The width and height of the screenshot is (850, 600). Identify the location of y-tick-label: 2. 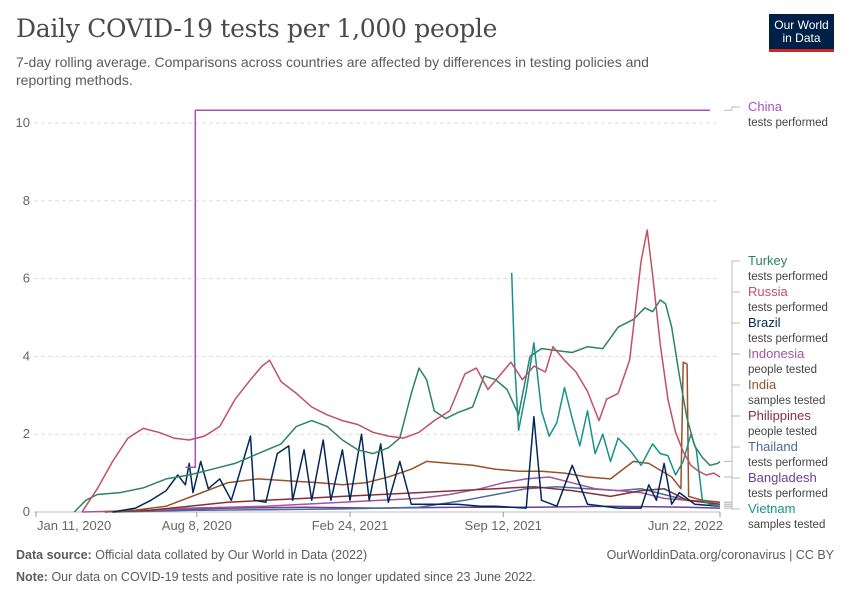
(26, 433).